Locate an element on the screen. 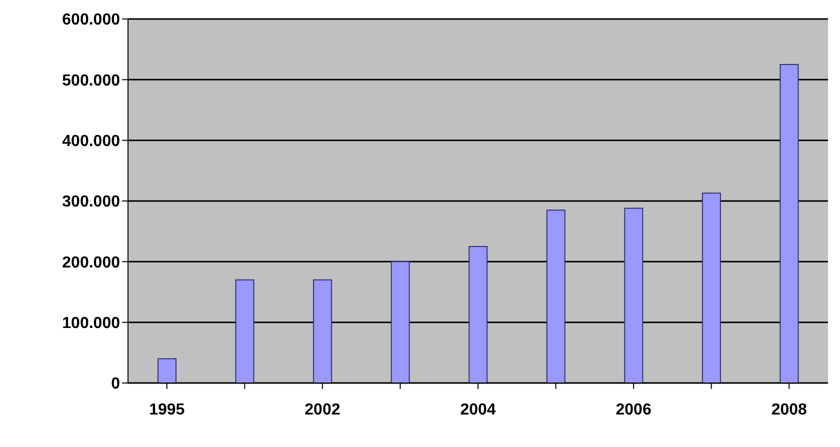  y-tick-label: 200.000 is located at coordinates (91, 263).